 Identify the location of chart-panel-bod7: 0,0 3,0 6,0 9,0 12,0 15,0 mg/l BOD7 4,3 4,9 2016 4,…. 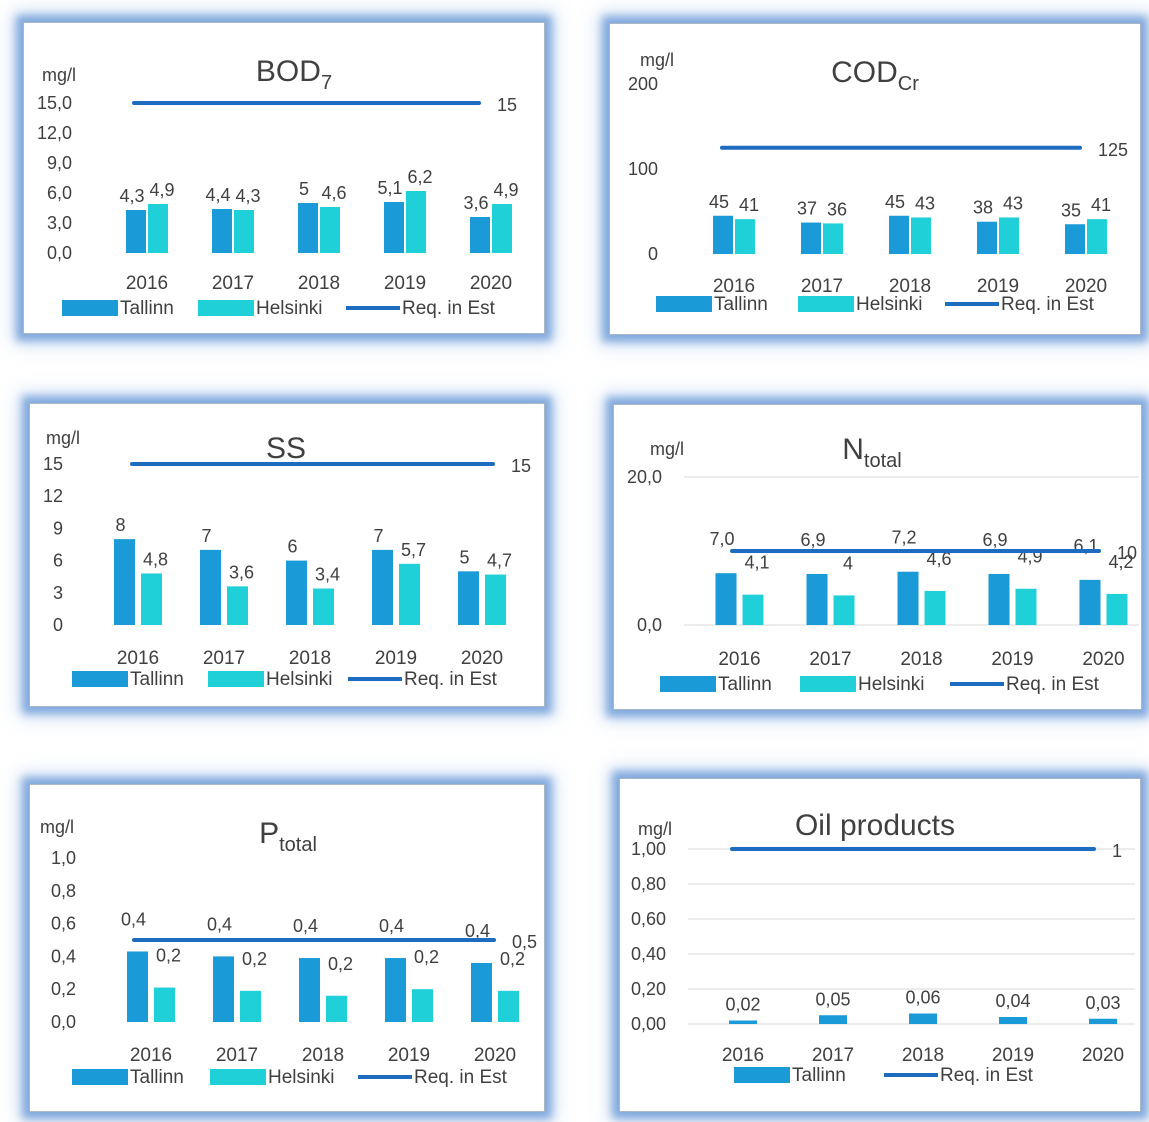
(284, 178).